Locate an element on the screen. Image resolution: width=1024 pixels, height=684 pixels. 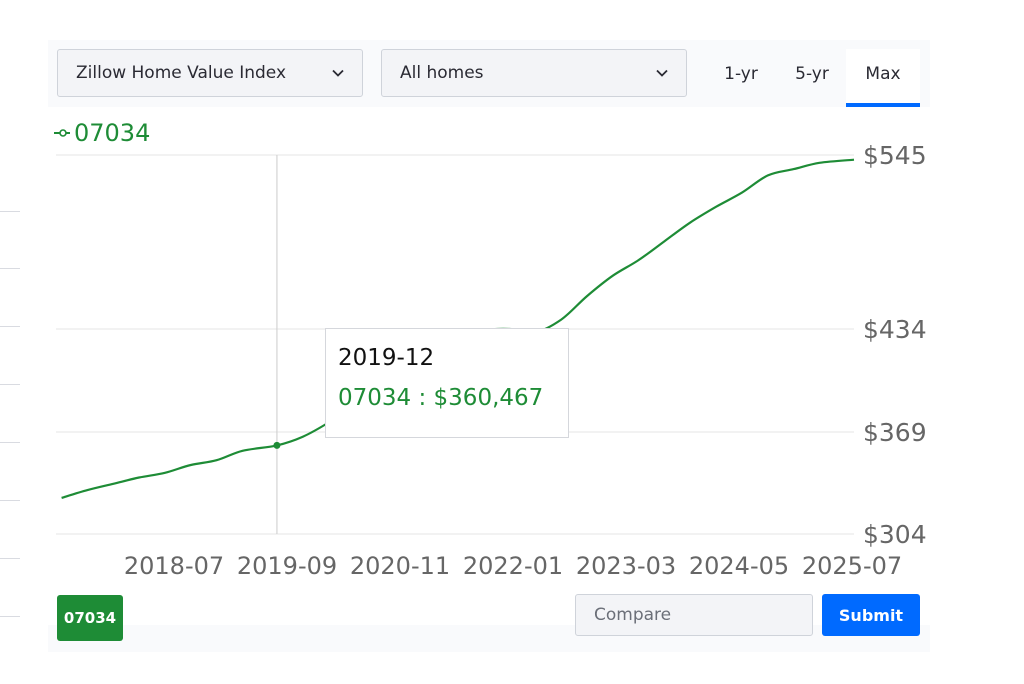
chart-tooltip: 2019-12 07034 : $360,467 is located at coordinates (447, 383).